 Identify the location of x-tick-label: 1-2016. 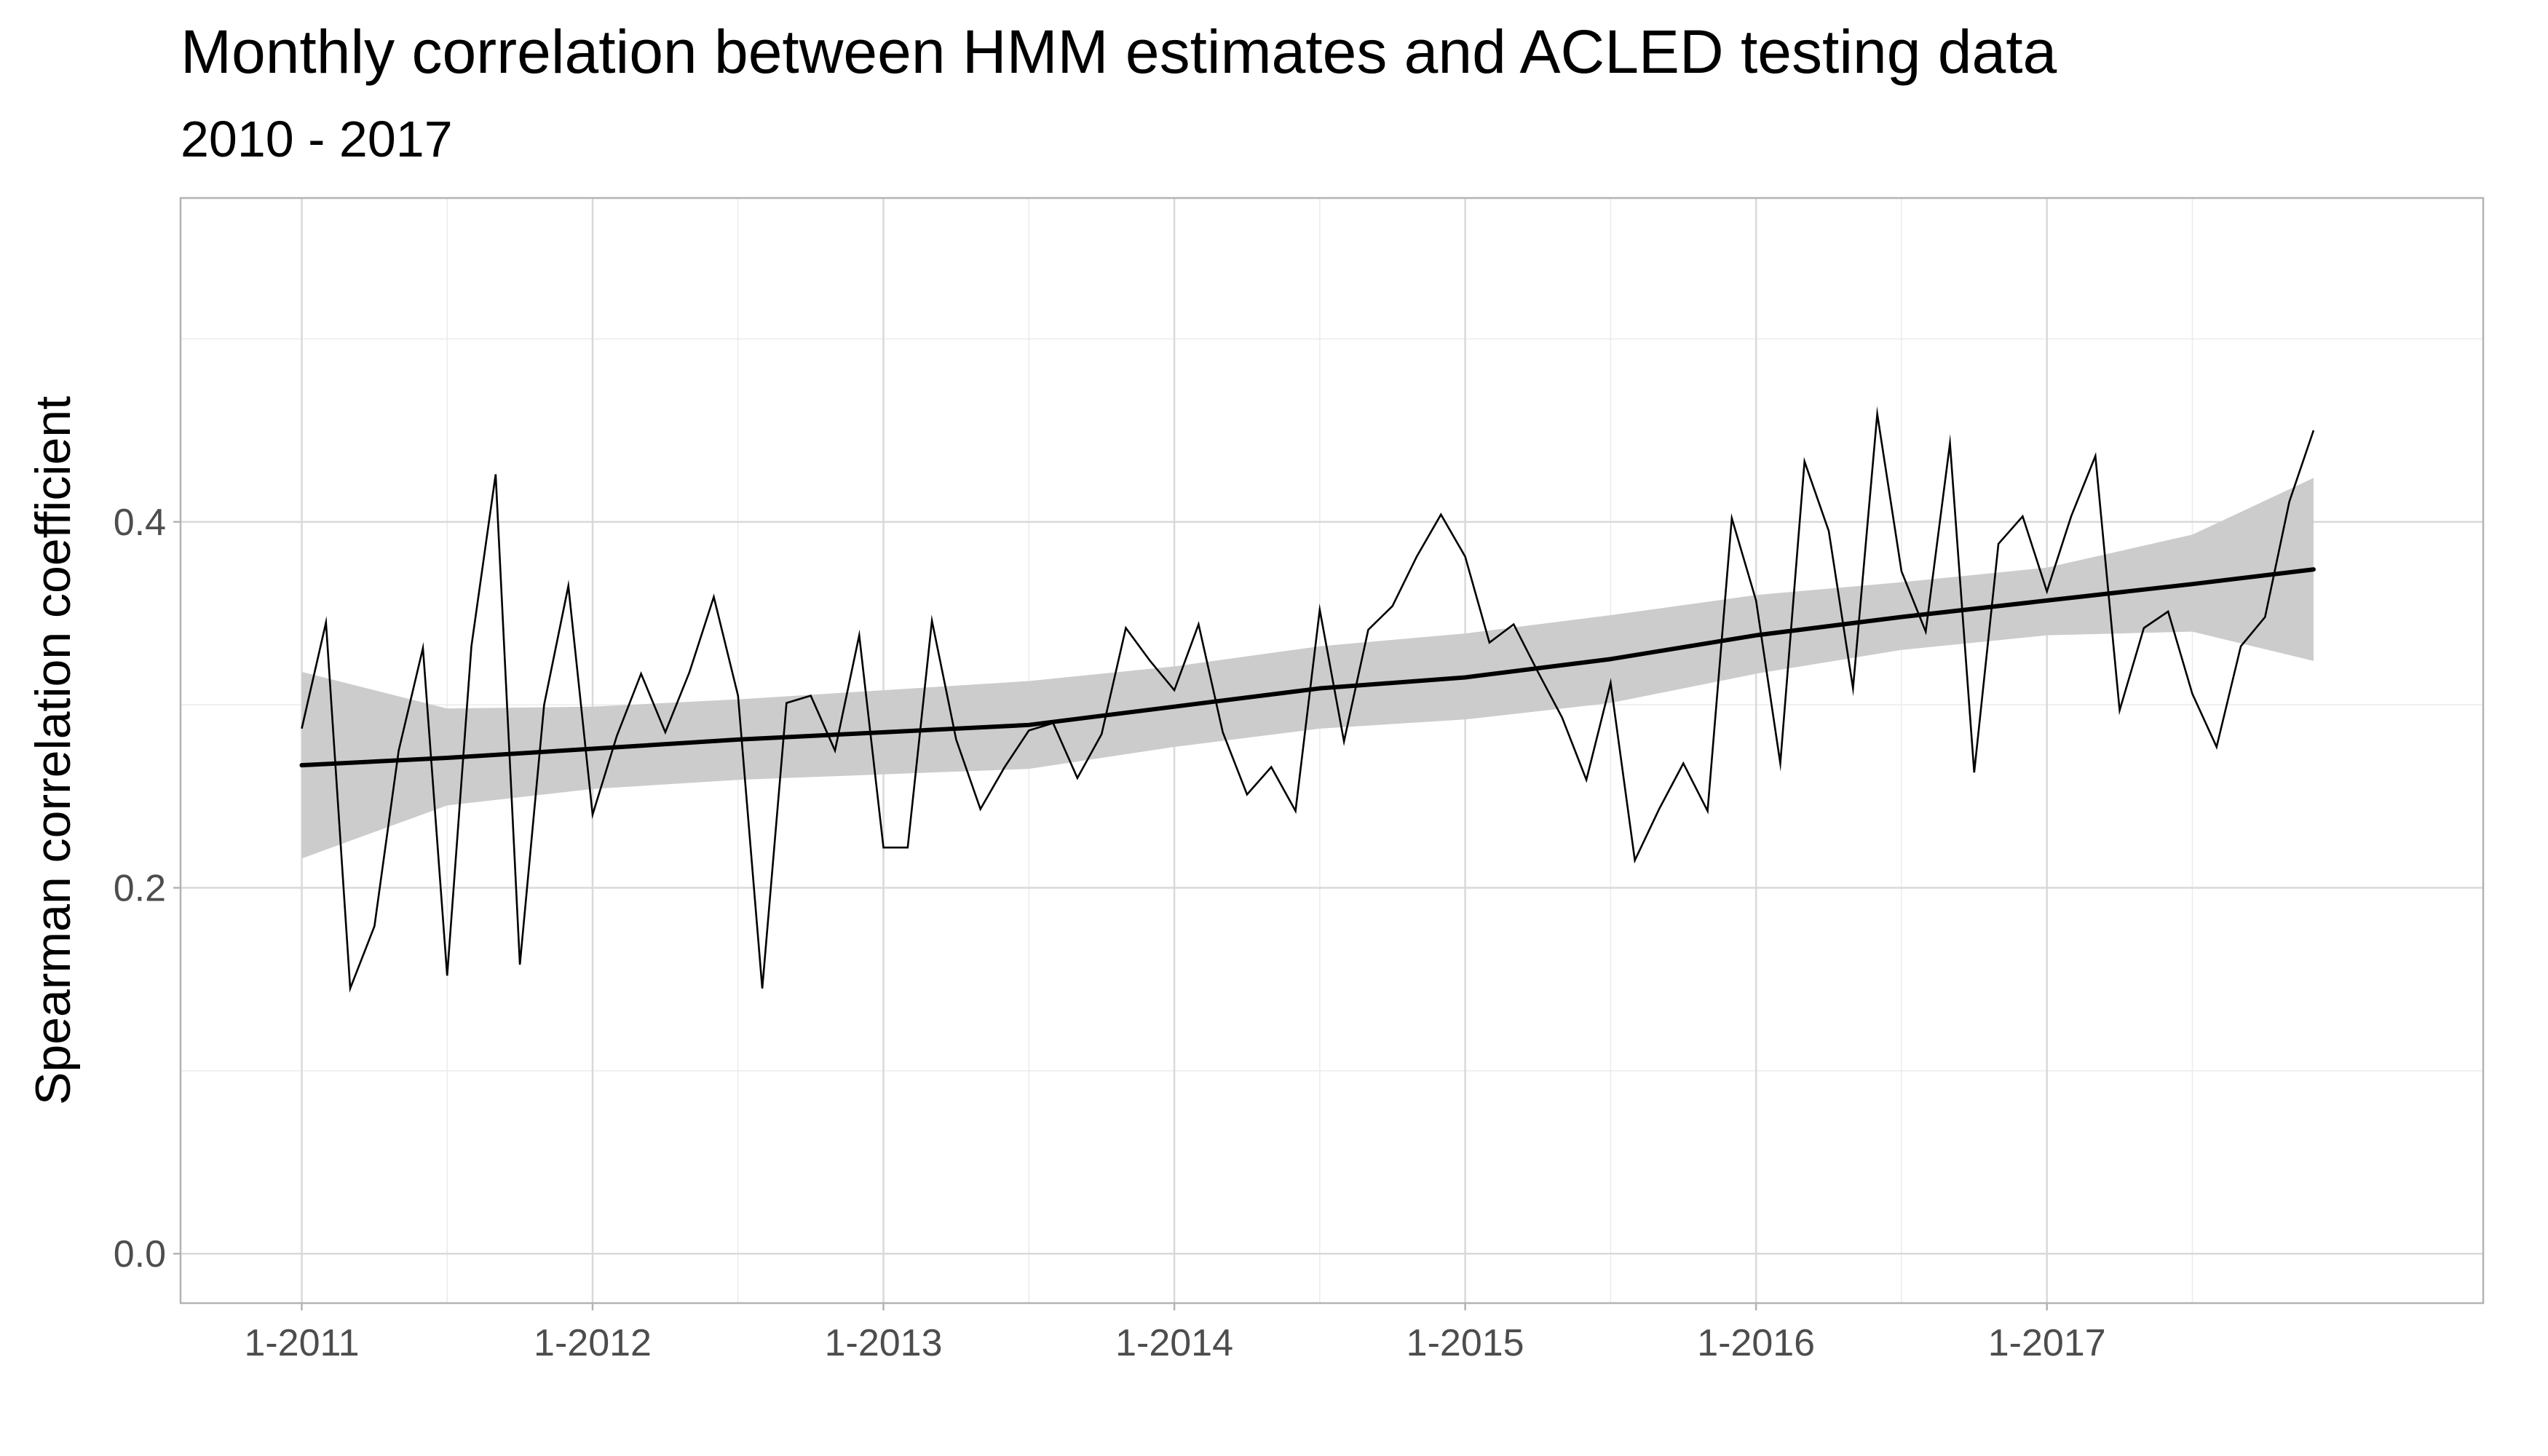
(1756, 1343).